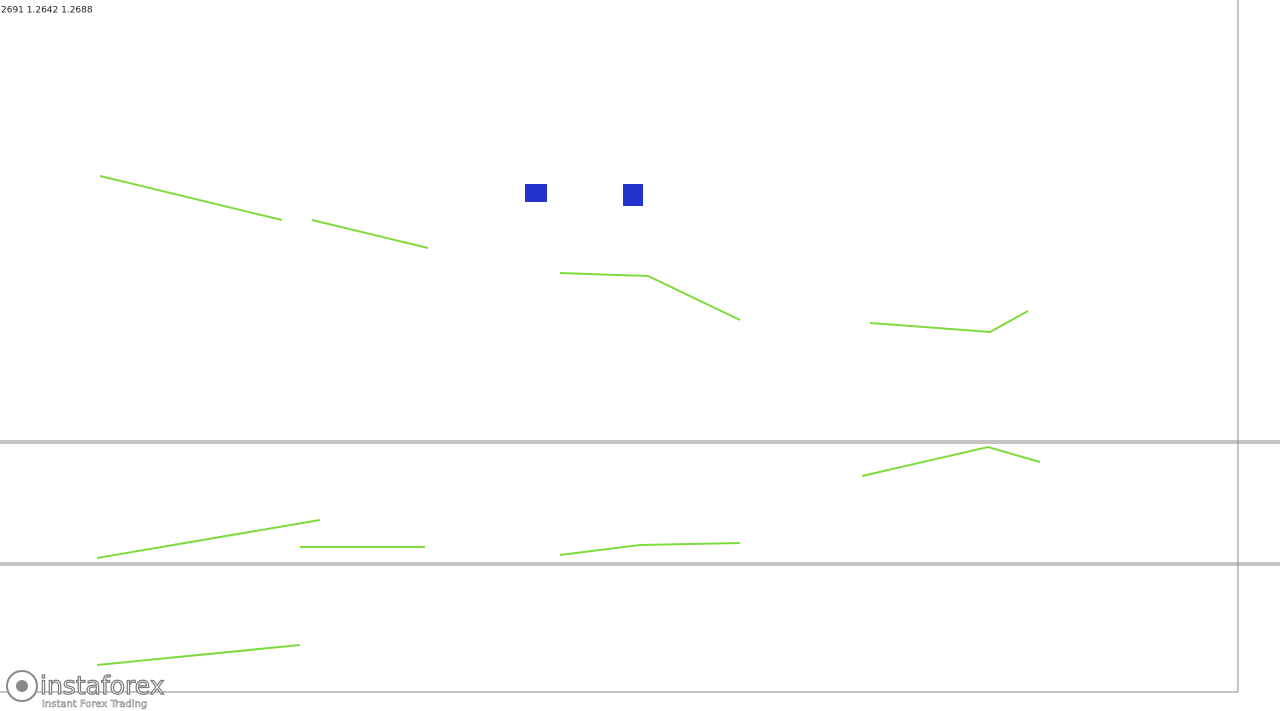  I want to click on ohlc-header: 2691 1.2642 1.2688, so click(47, 11).